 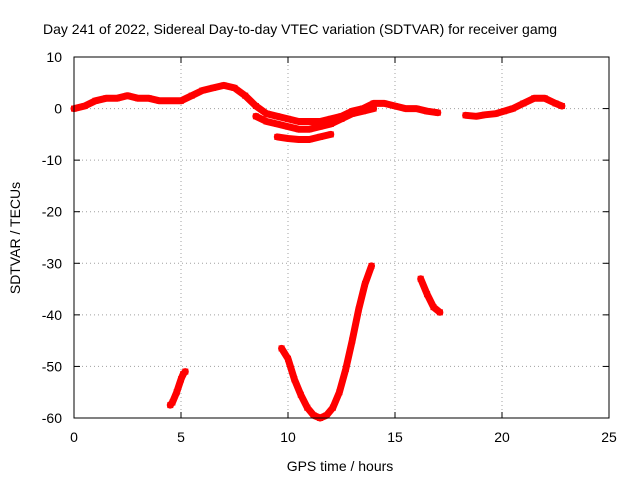 What do you see at coordinates (395, 437) in the screenshot?
I see `x-tick-label: 15` at bounding box center [395, 437].